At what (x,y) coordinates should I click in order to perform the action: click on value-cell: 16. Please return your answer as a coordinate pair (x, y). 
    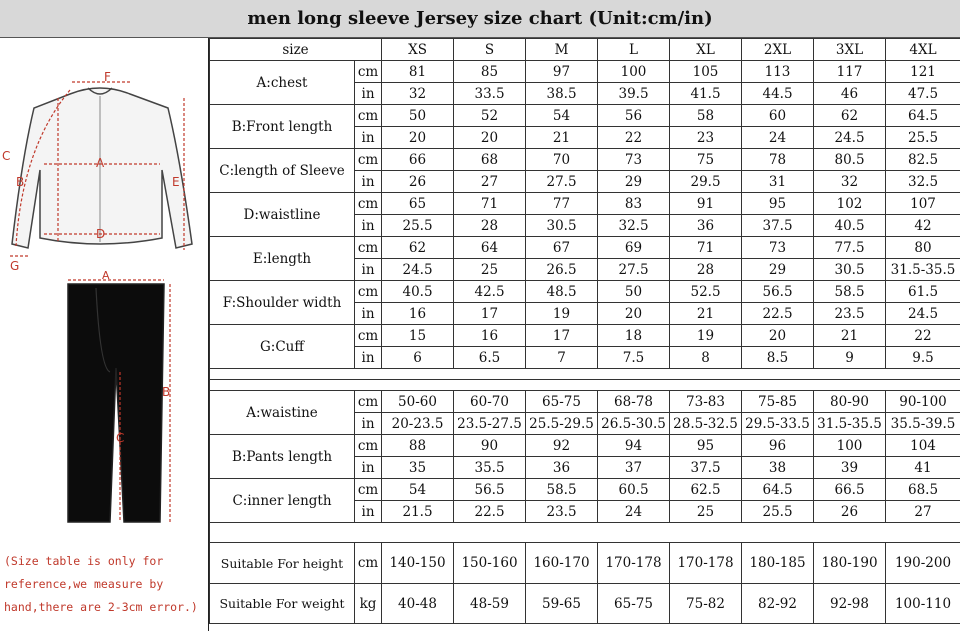
    Looking at the image, I should click on (418, 313).